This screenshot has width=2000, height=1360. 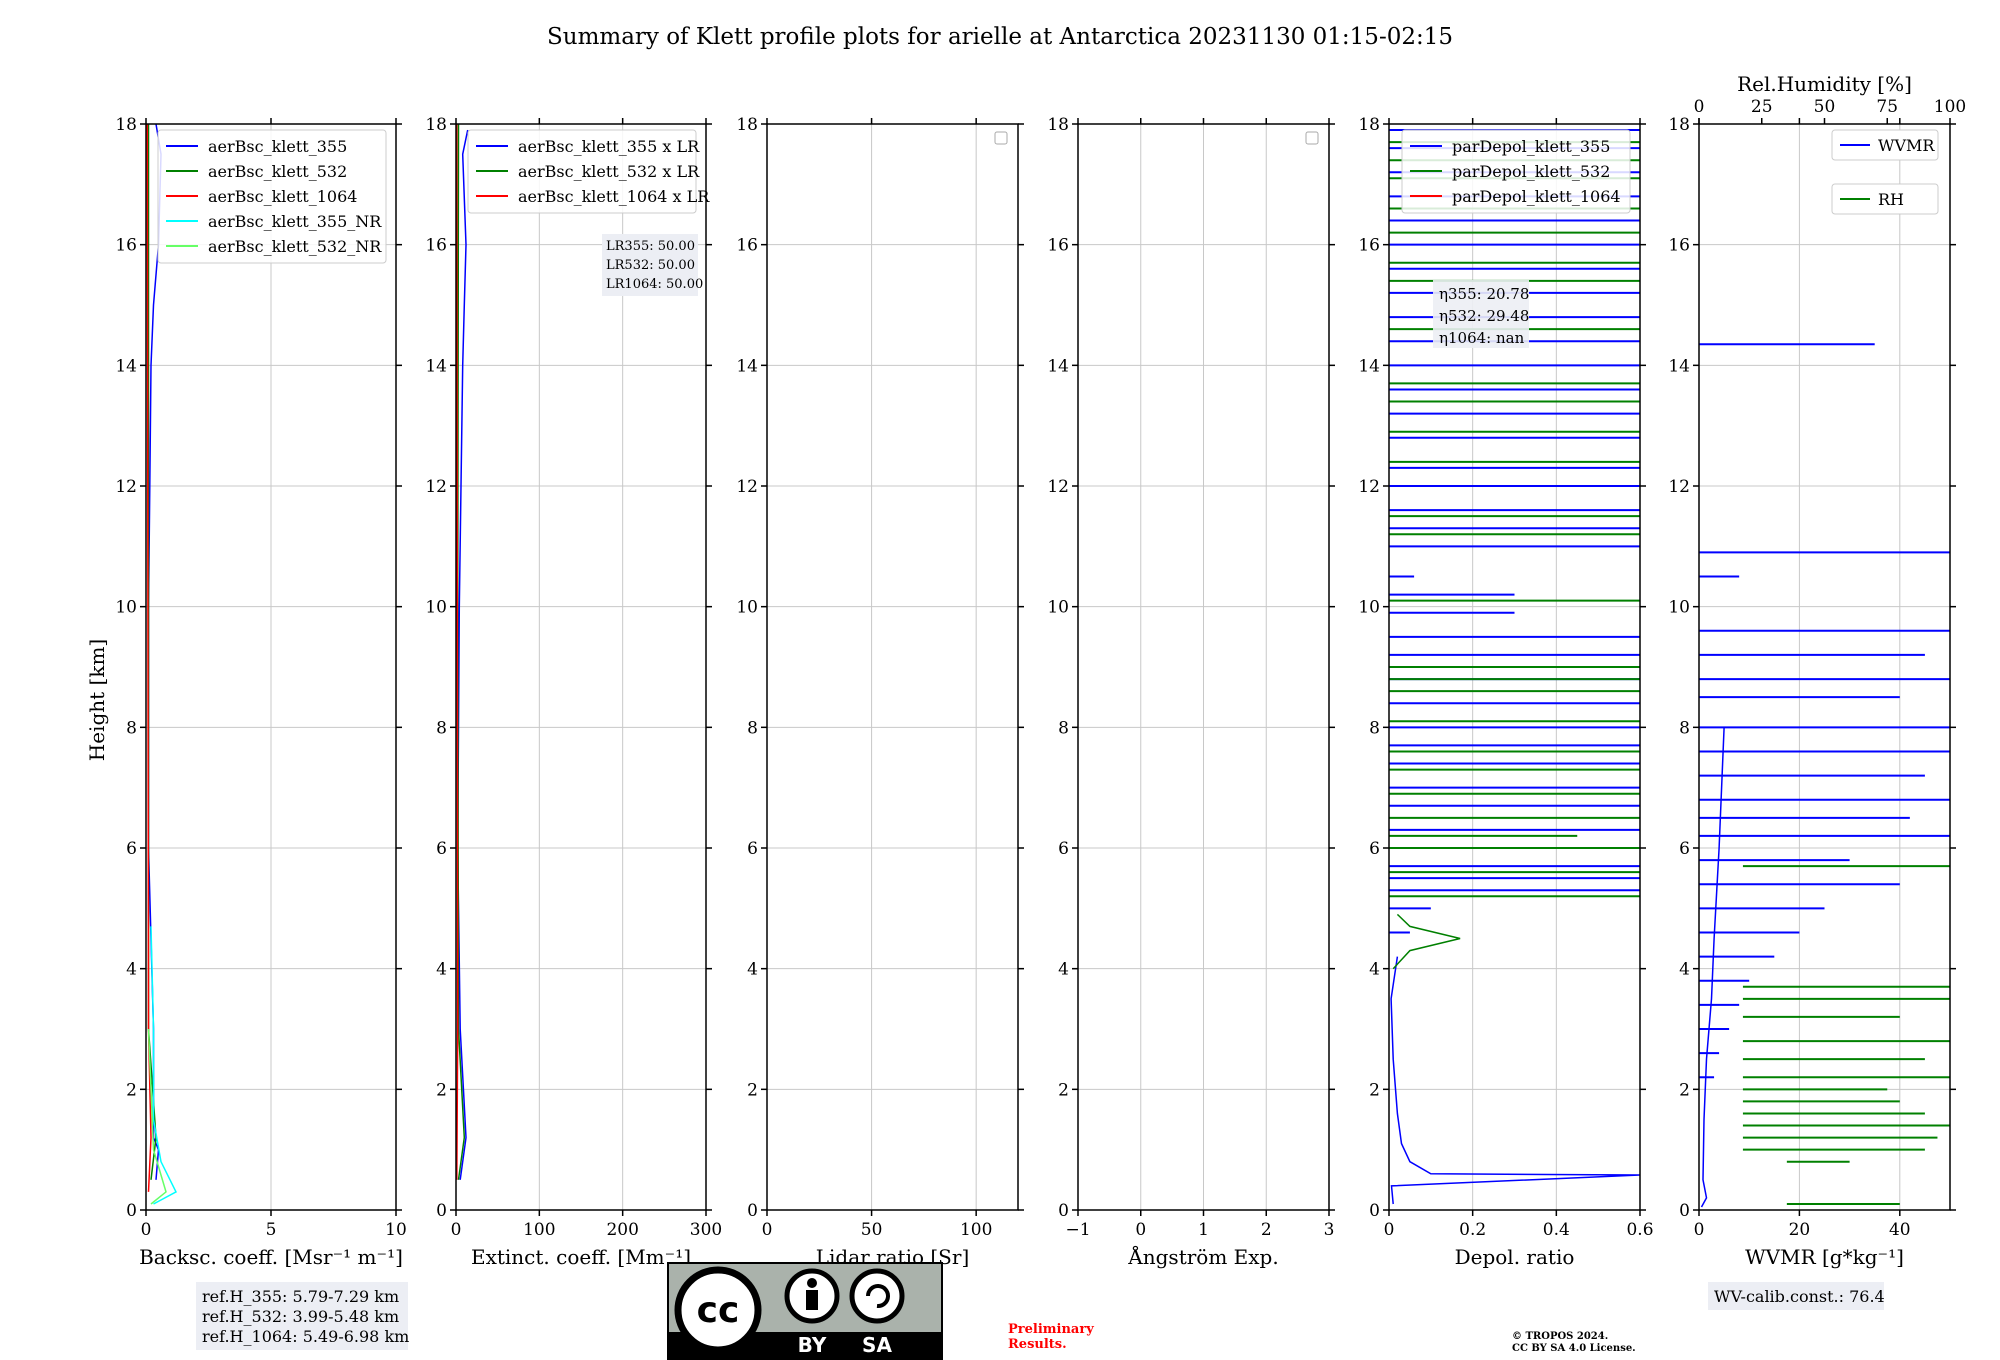 I want to click on legend-label: parDepol_klett_532, so click(x=1531, y=171).